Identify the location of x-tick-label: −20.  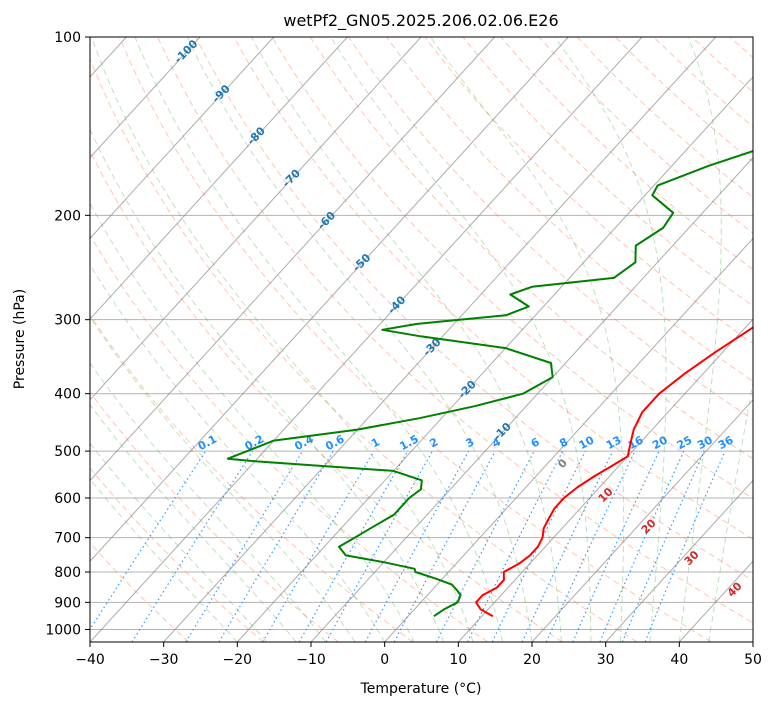
(238, 660).